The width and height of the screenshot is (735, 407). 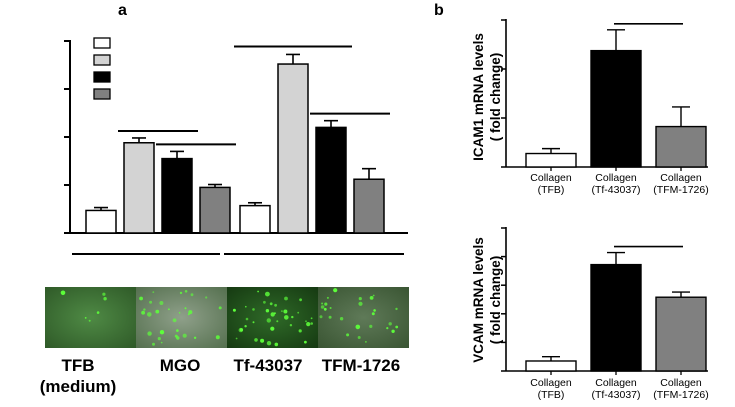 I want to click on chart-icam-x-tick-label-line-1: (TFB), so click(x=551, y=190).